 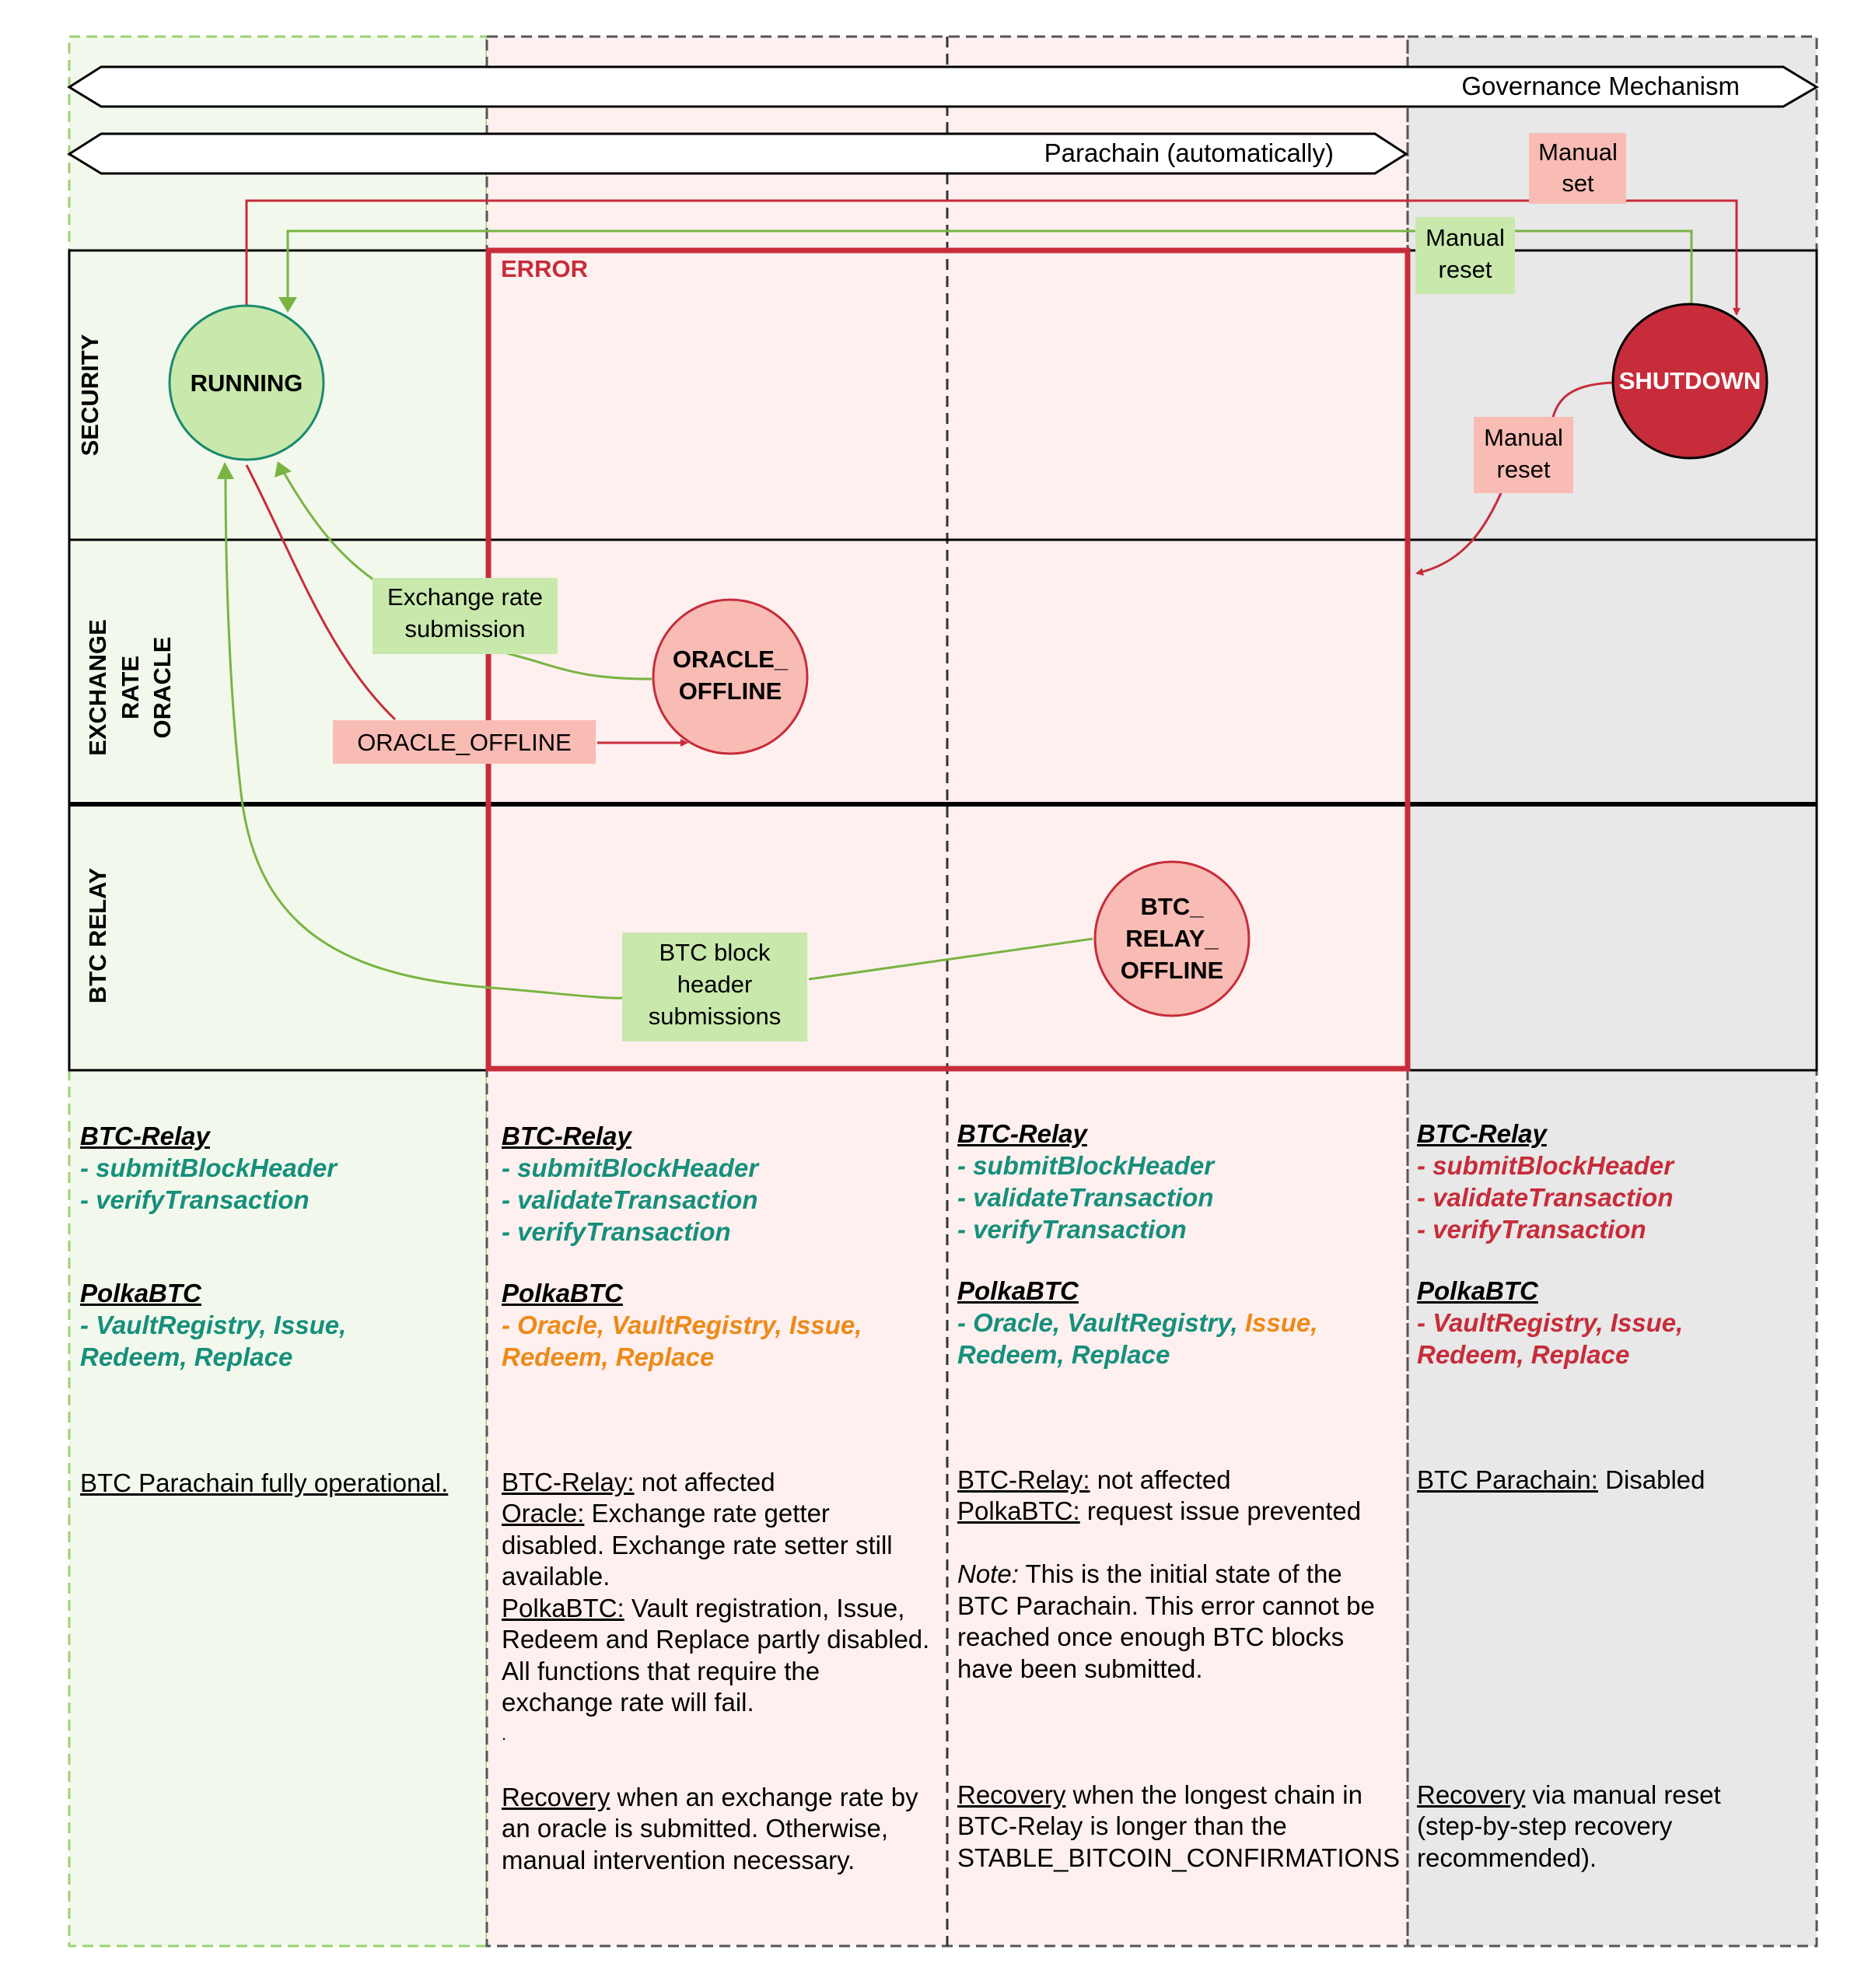 What do you see at coordinates (1507, 1479) in the screenshot?
I see `shutdown-desc-label: BTC Parachain:` at bounding box center [1507, 1479].